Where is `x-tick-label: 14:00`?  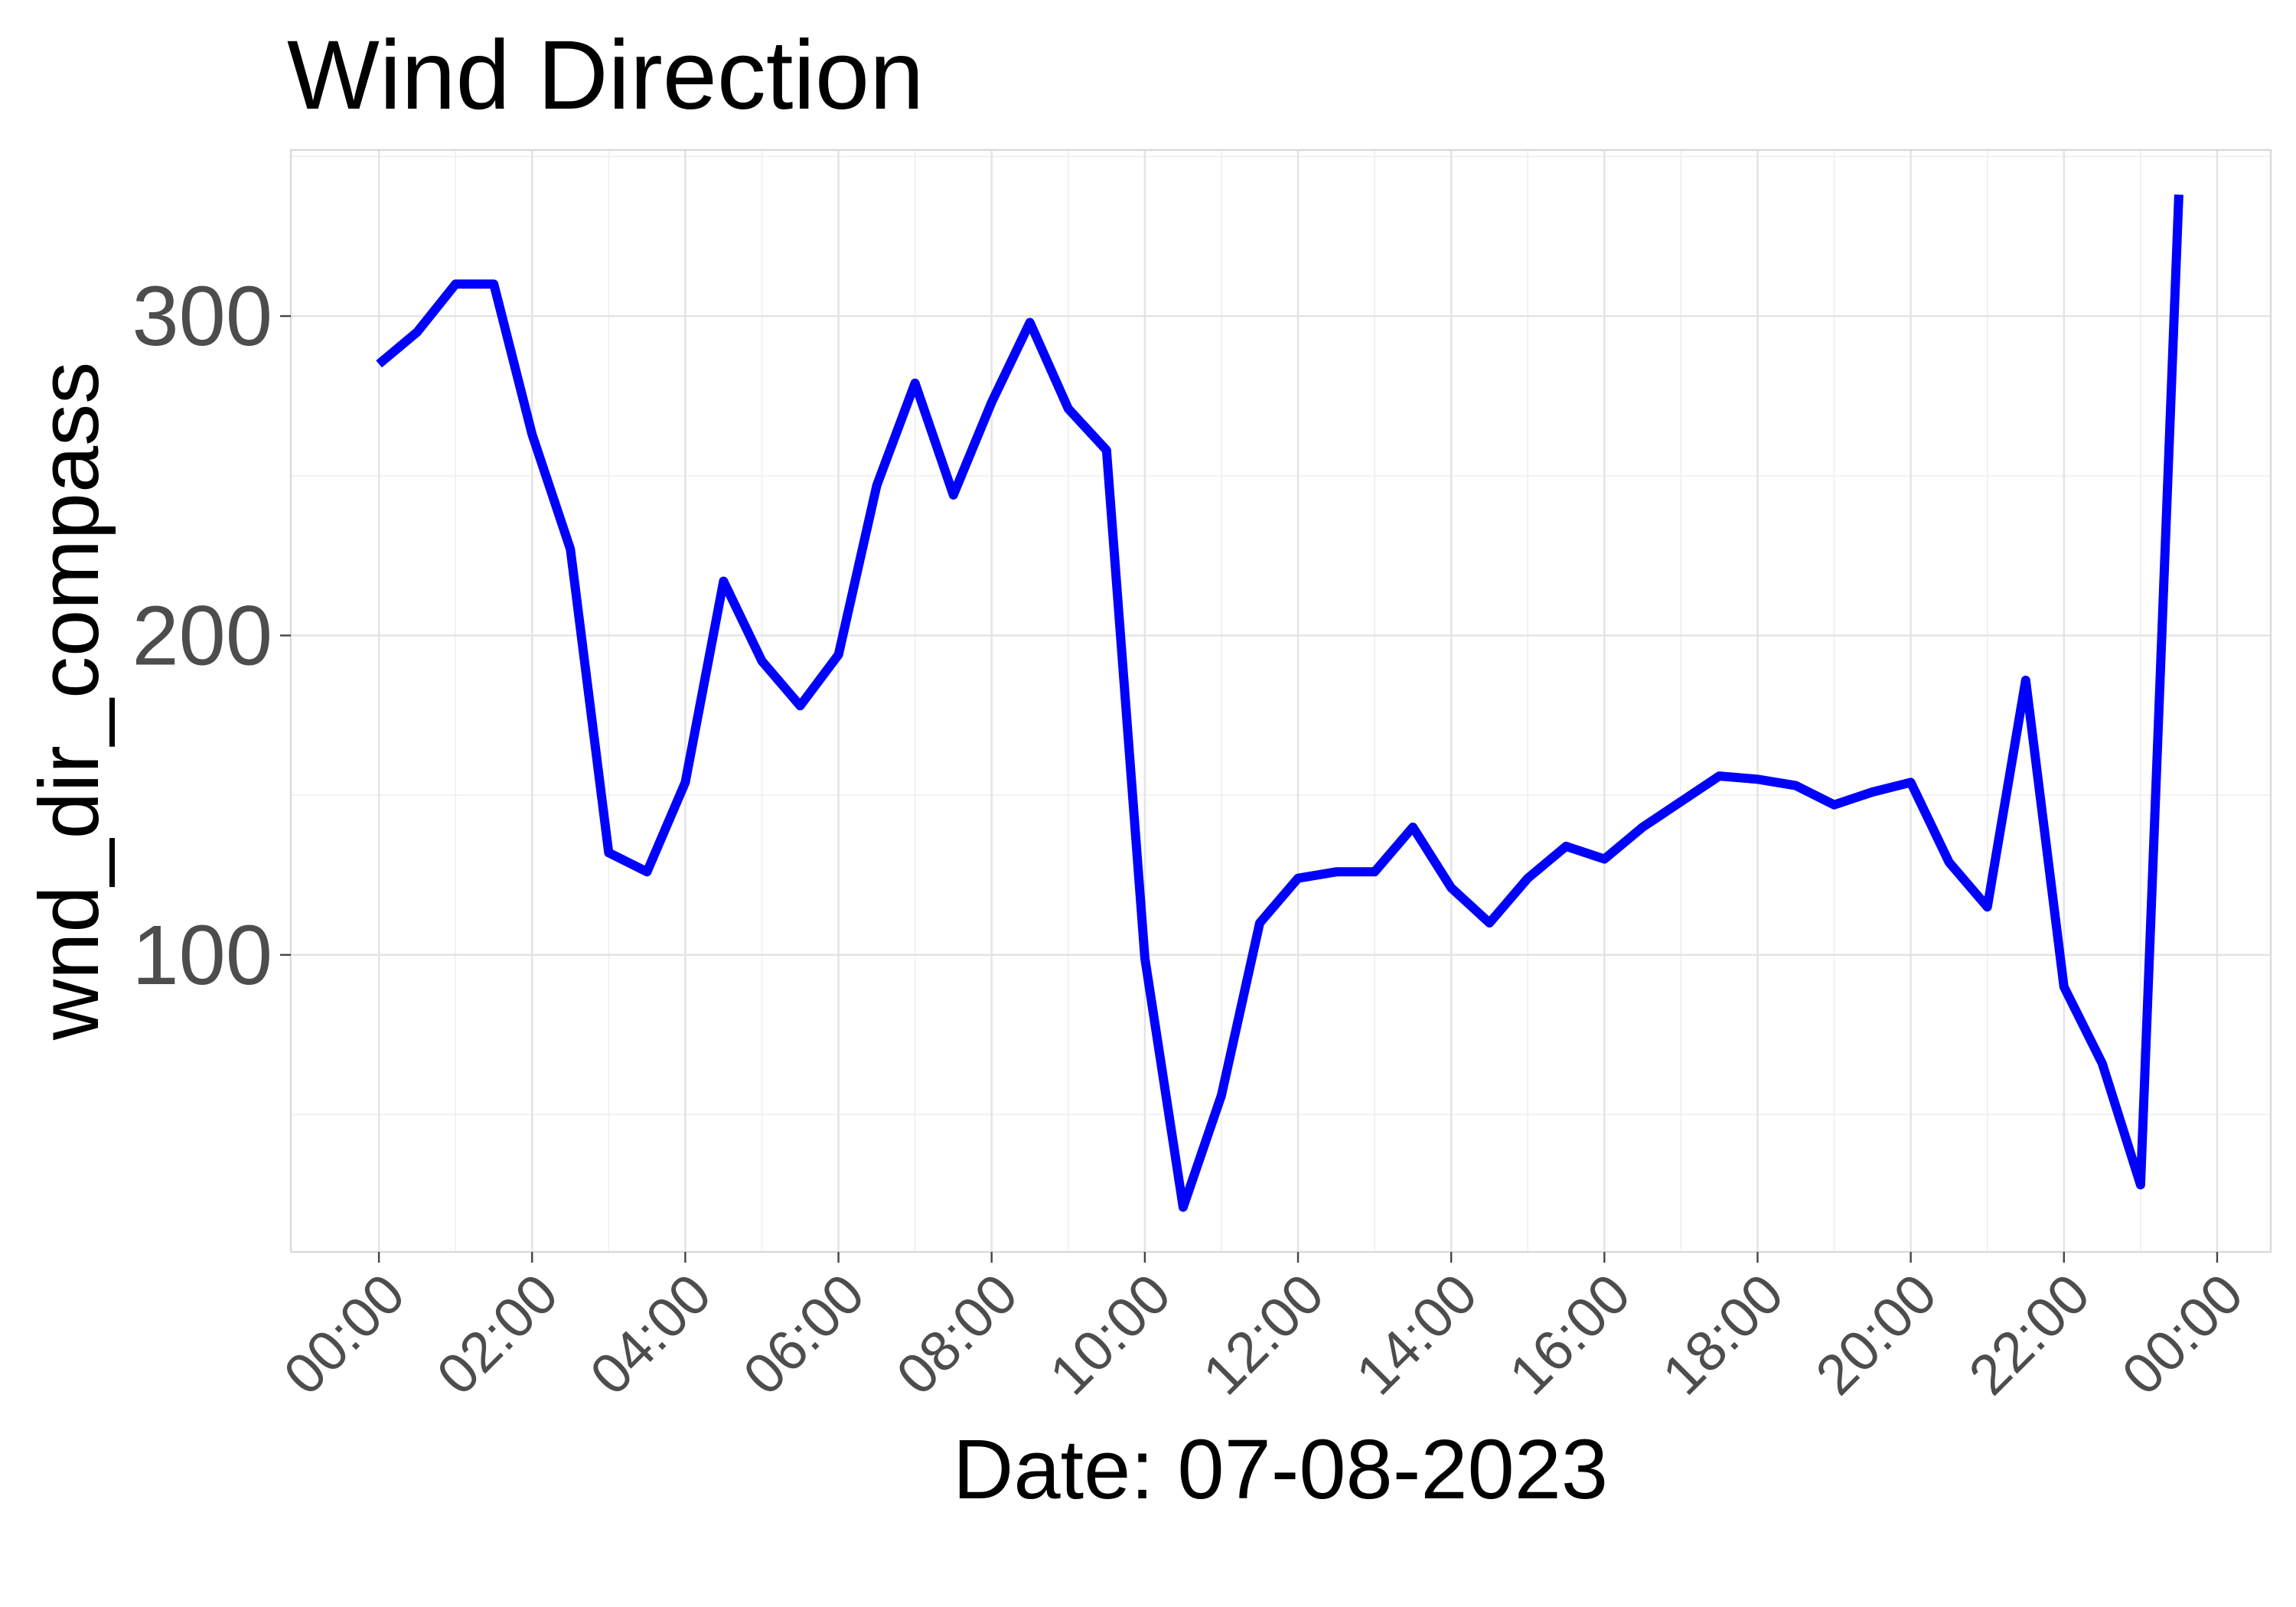 x-tick-label: 14:00 is located at coordinates (1416, 1334).